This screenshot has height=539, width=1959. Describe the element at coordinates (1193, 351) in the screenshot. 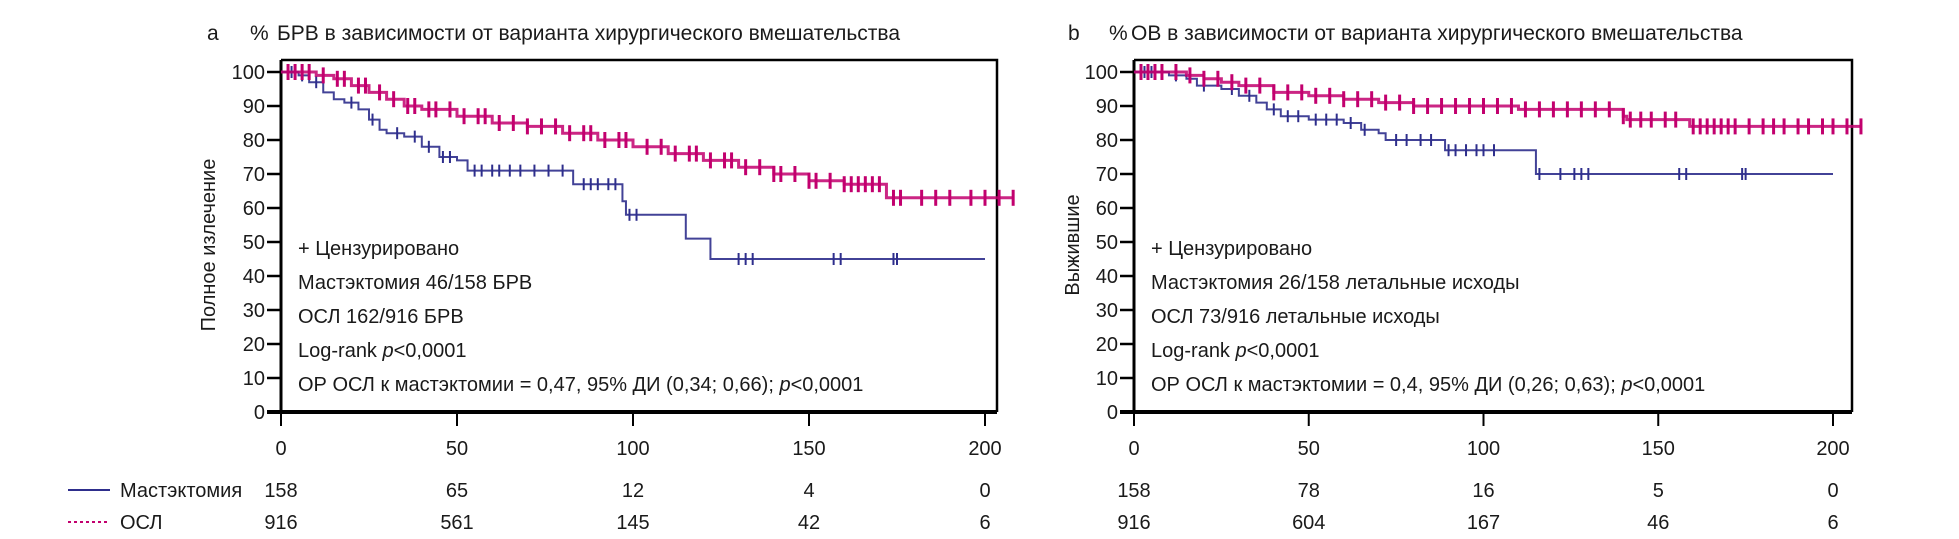

I see `text-span: Log-rank` at that location.